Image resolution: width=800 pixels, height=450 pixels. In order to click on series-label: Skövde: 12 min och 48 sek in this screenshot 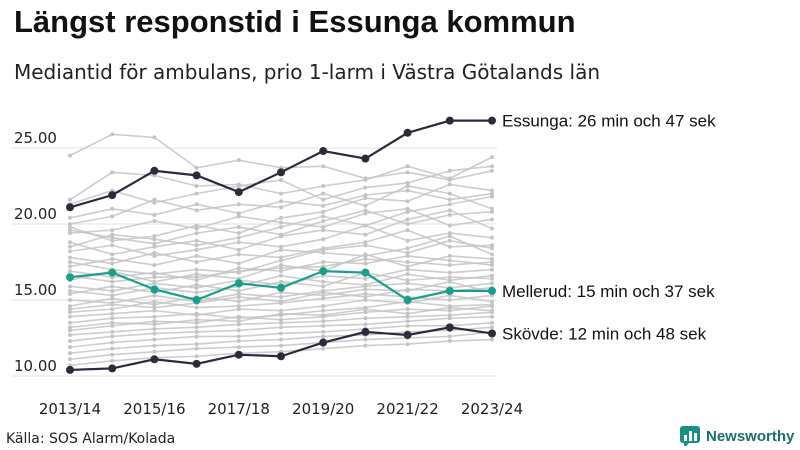, I will do `click(604, 333)`.